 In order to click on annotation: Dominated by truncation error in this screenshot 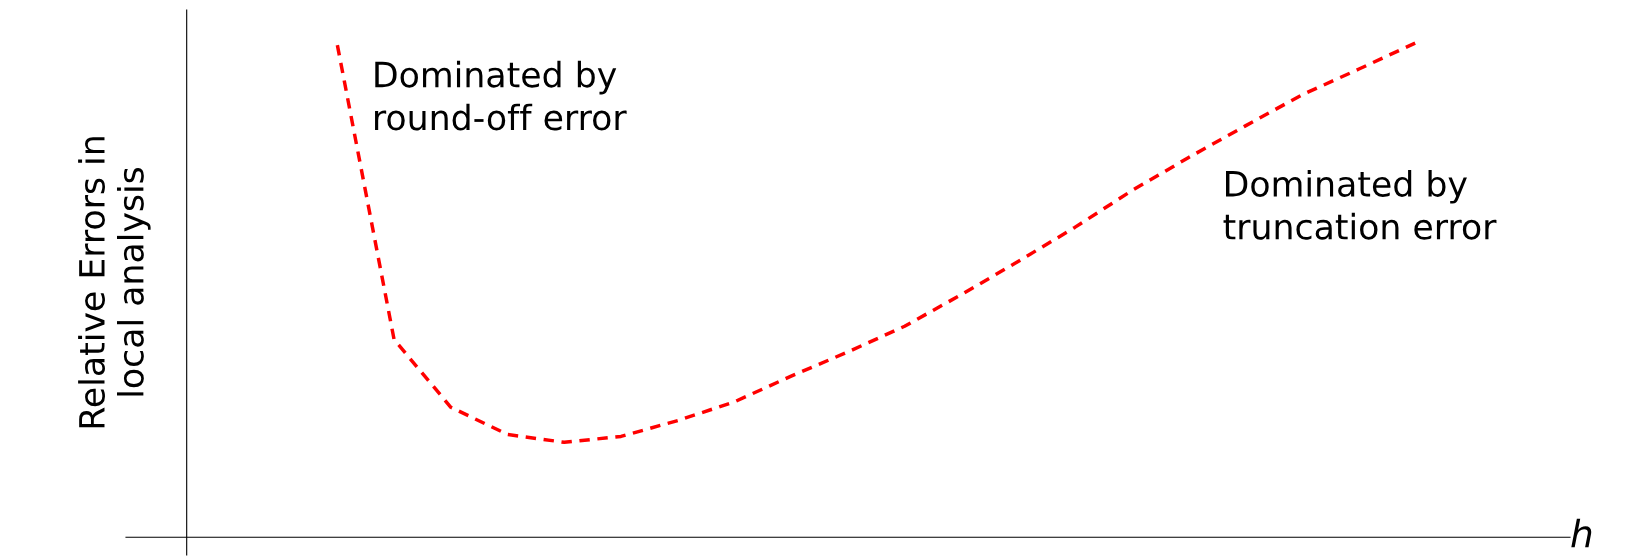, I will do `click(1360, 205)`.